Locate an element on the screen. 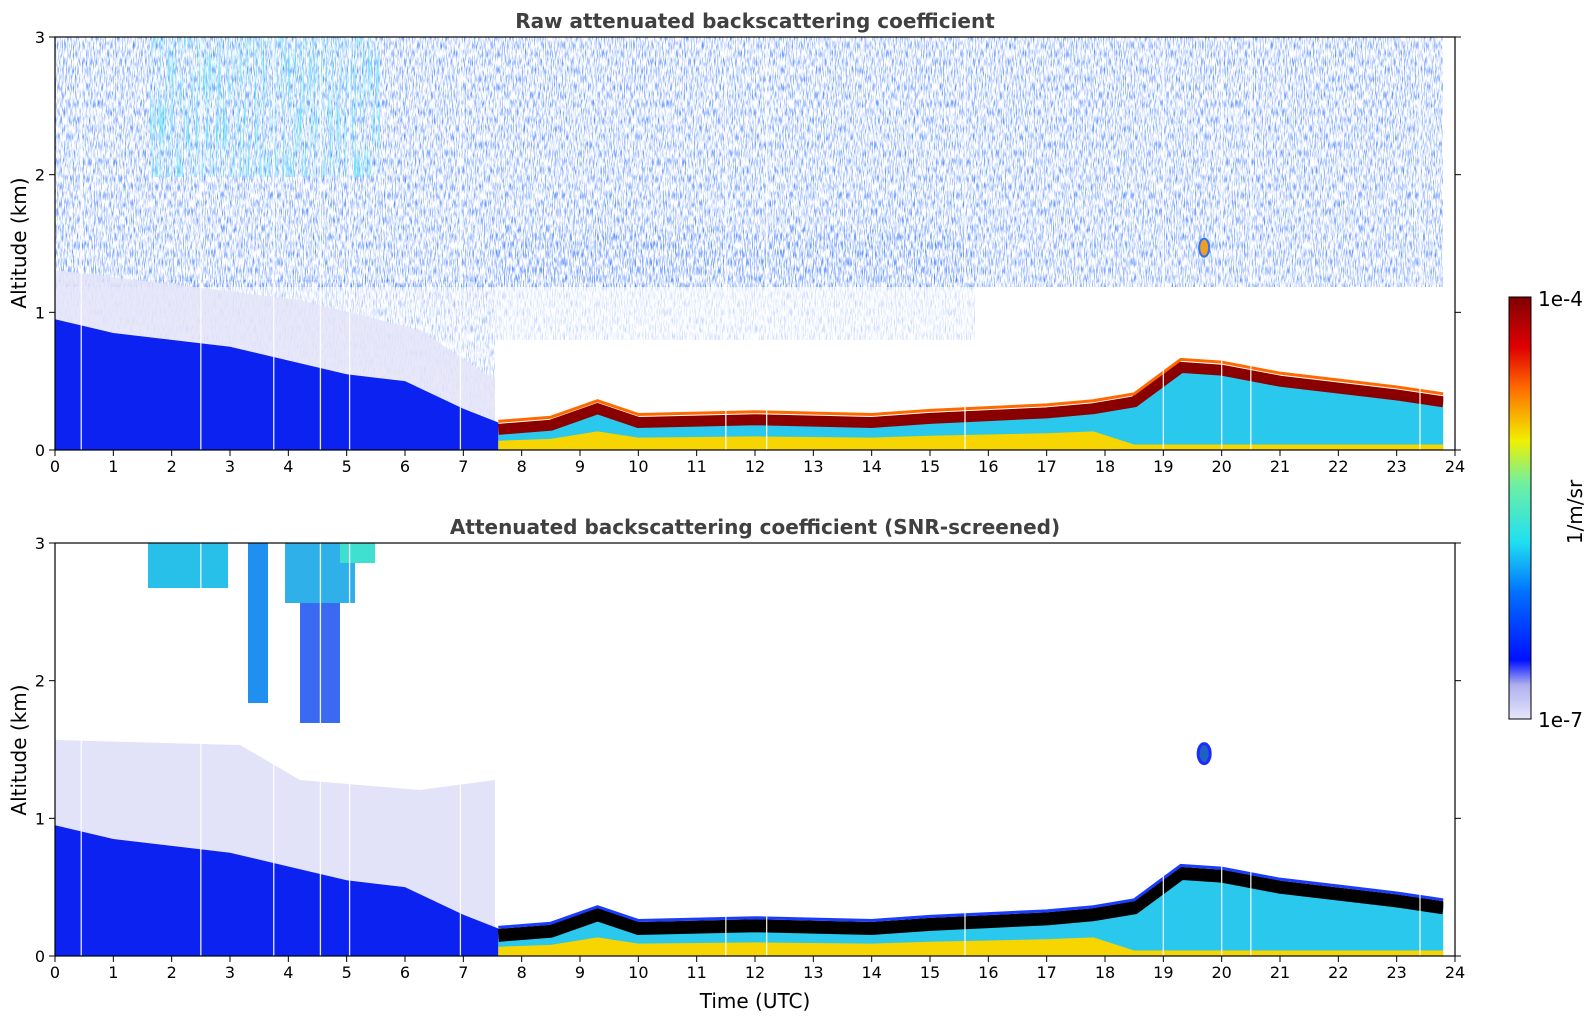 This screenshot has width=1595, height=1020. top-y-tick-label-2: 2 is located at coordinates (40, 175).